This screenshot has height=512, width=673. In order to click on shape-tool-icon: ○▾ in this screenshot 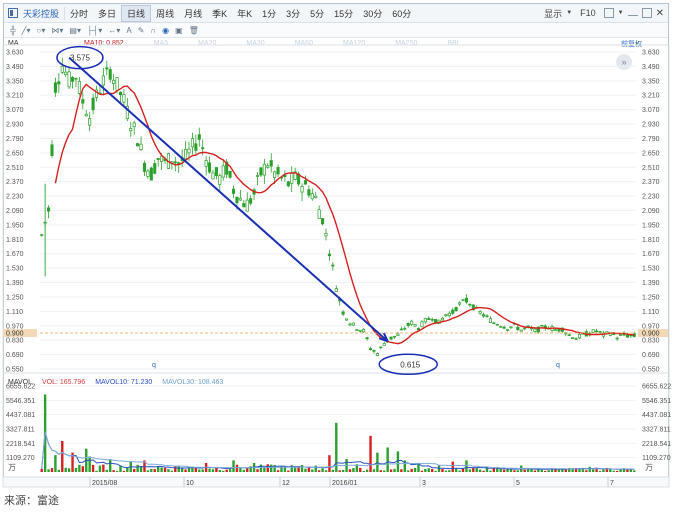, I will do `click(41, 30)`.